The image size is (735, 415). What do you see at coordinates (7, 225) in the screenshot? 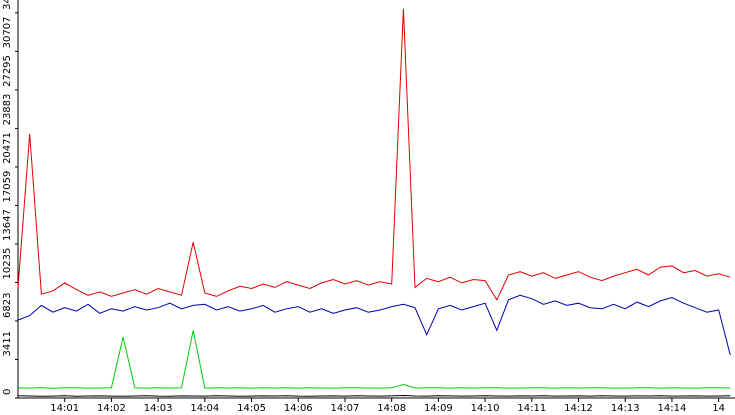
I see `y-tick-label: 13647` at bounding box center [7, 225].